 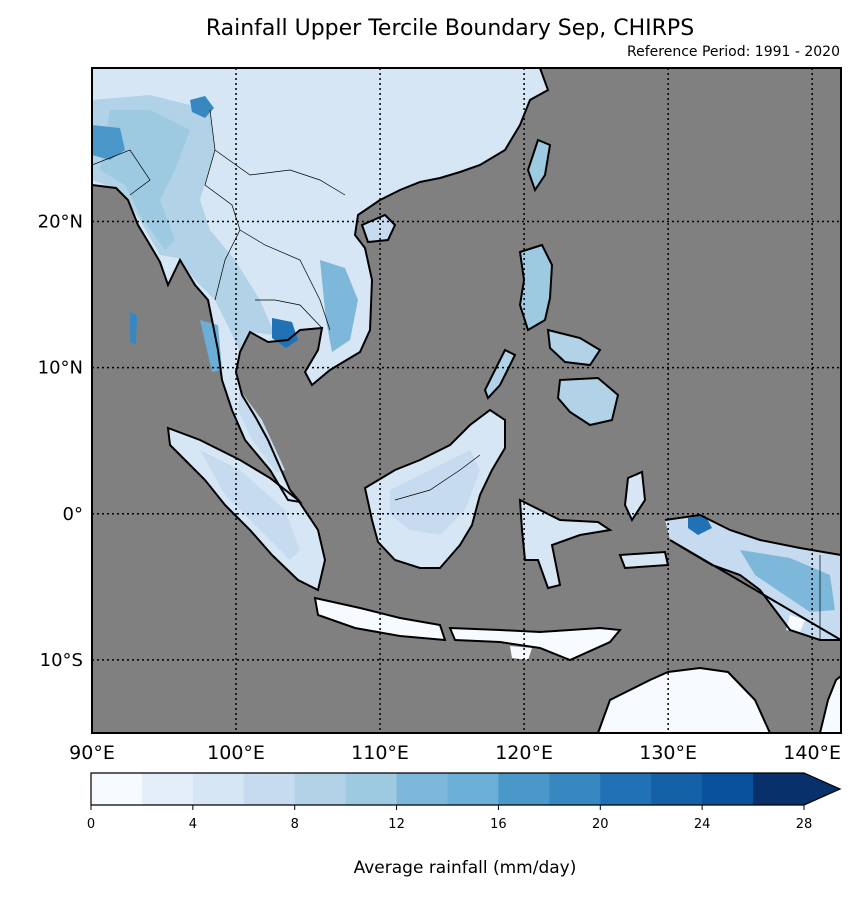 I want to click on bali-lombok, so click(x=521, y=653).